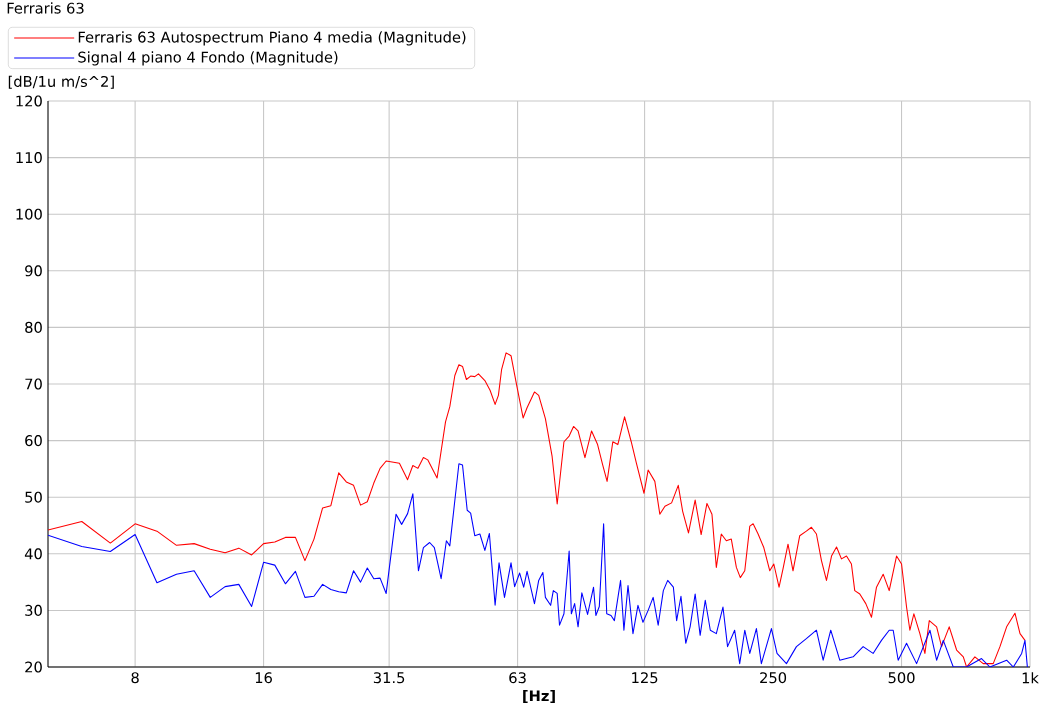  I want to click on chart-title: Ferraris 63, so click(45, 8).